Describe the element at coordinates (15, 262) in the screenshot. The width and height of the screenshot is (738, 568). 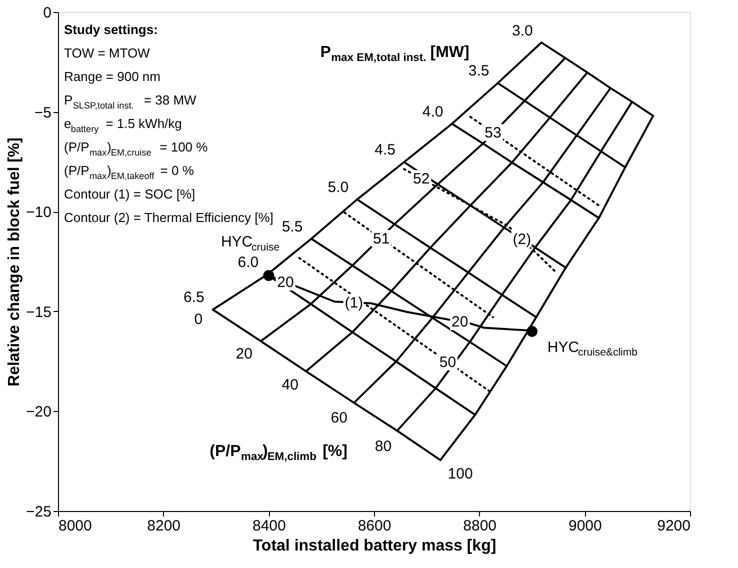
I see `y-axis-title: Relative change in block fuel [%]` at that location.